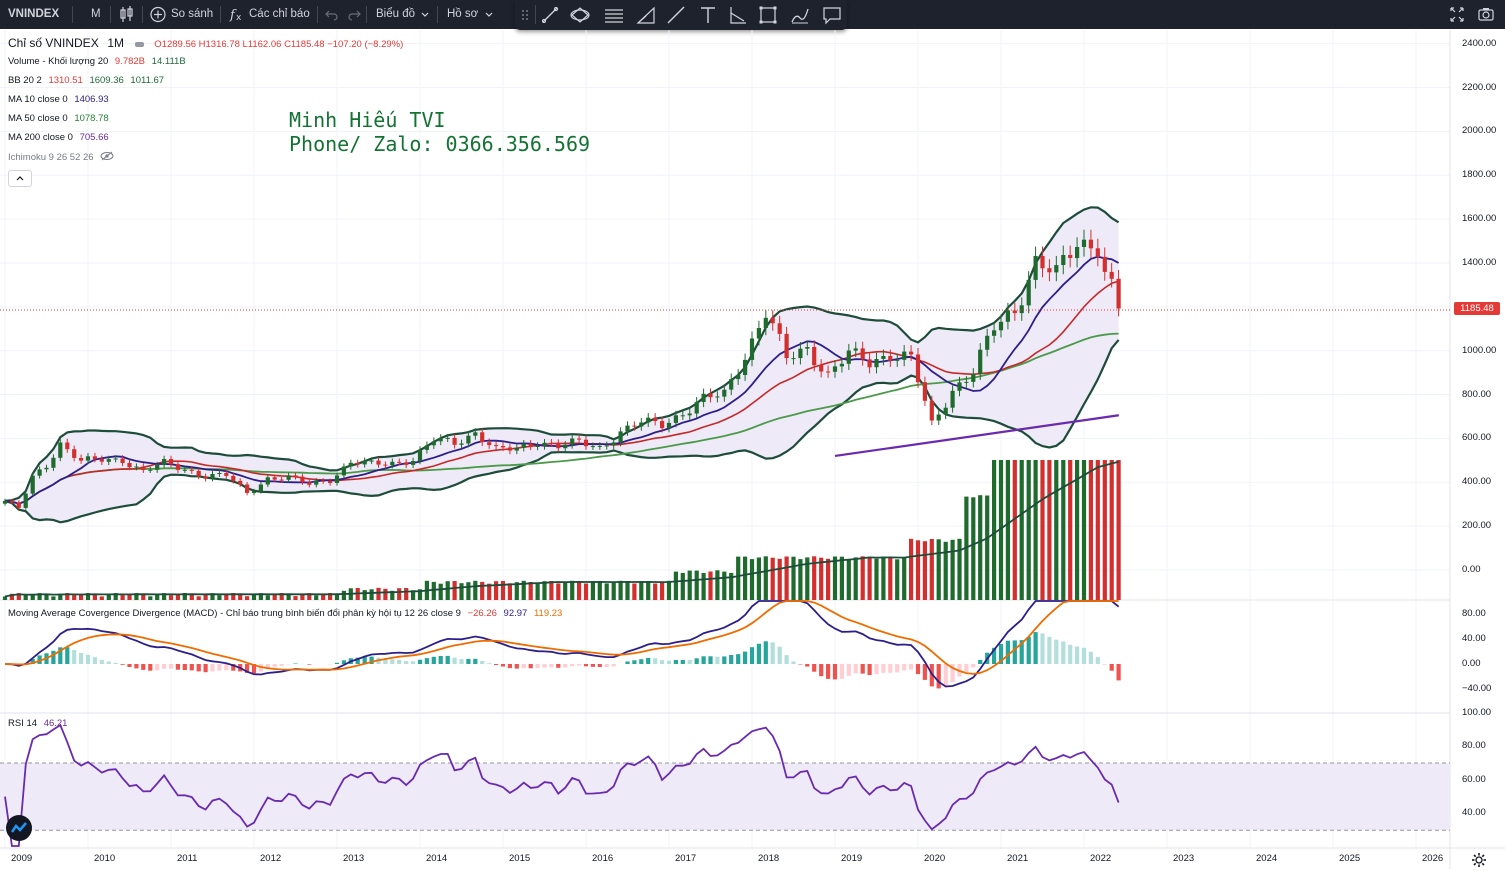  What do you see at coordinates (1479, 174) in the screenshot?
I see `price-axis-label: 1800.00` at bounding box center [1479, 174].